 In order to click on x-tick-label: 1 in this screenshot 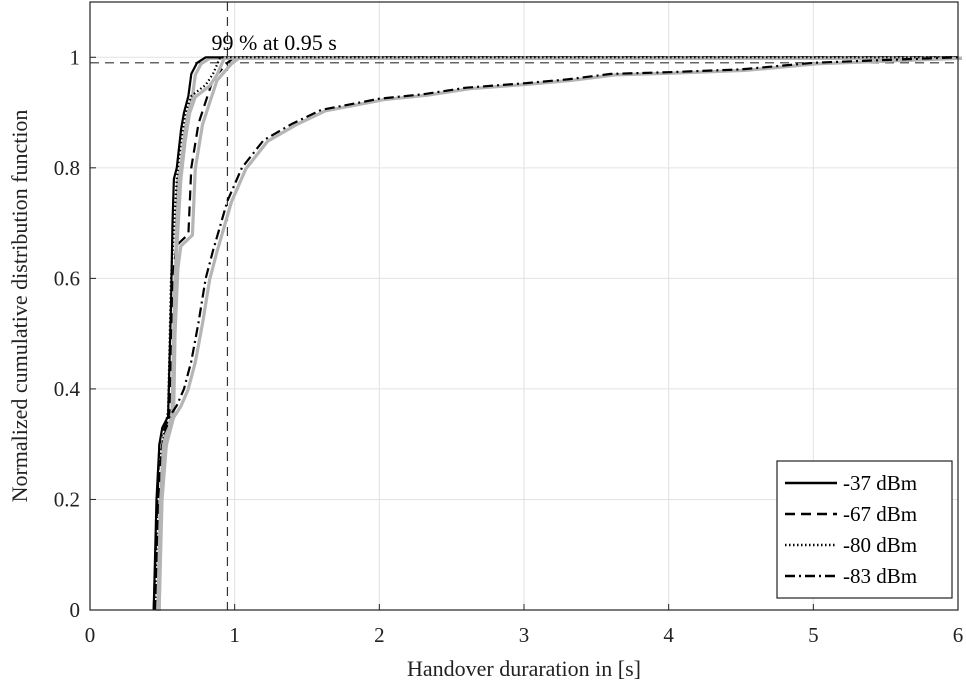, I will do `click(234, 635)`.